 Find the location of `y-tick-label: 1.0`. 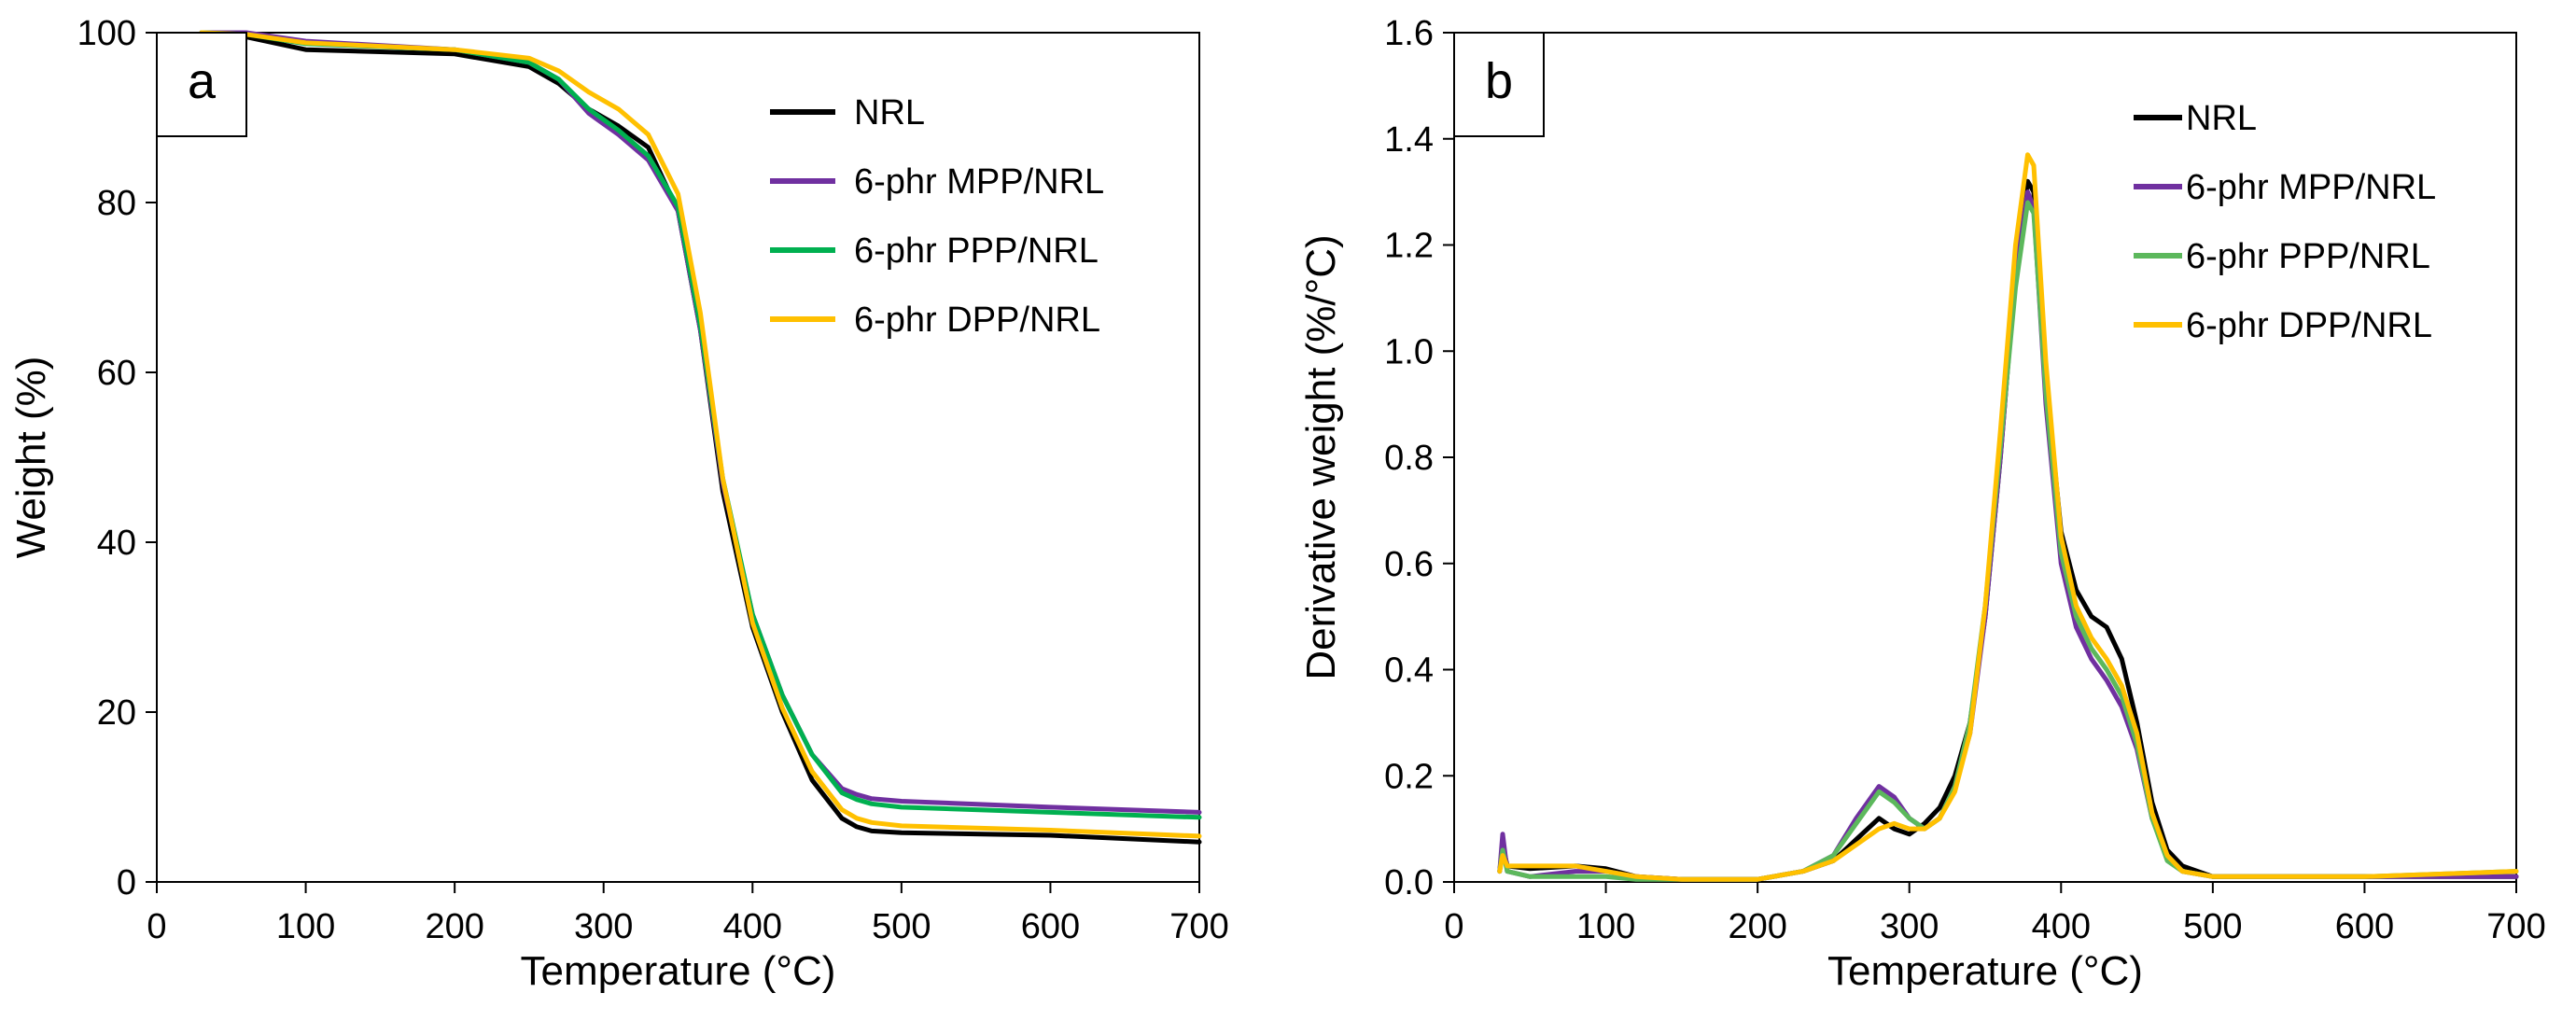

y-tick-label: 1.0 is located at coordinates (1409, 351).